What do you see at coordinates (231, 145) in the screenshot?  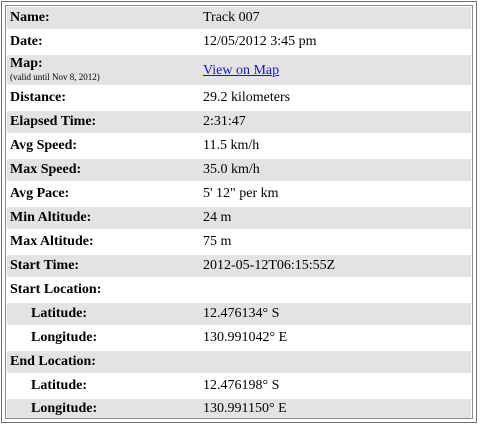 I see `avg-speed-value: 11.5 km/h` at bounding box center [231, 145].